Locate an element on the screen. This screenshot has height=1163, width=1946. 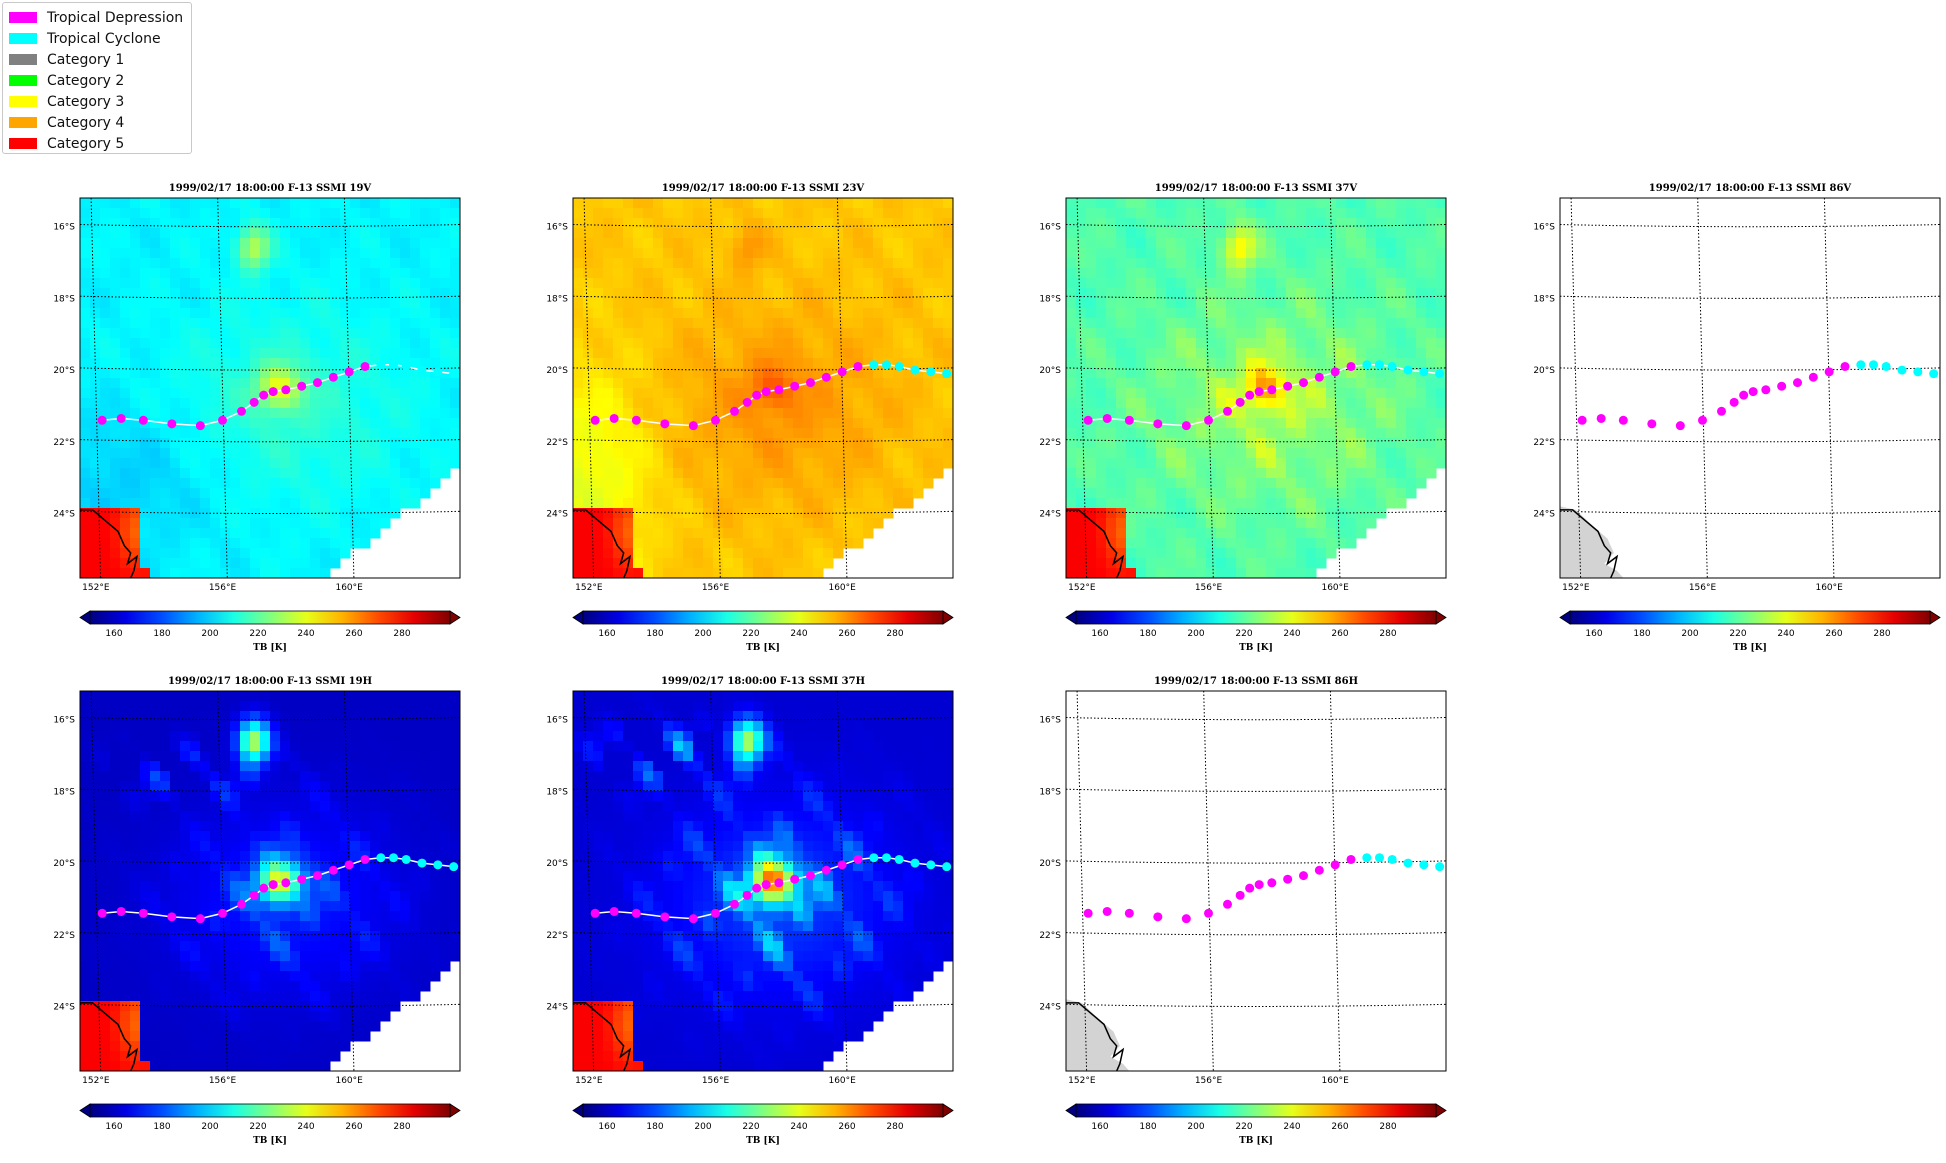
lon-tick-label: 160°E is located at coordinates (1335, 588).